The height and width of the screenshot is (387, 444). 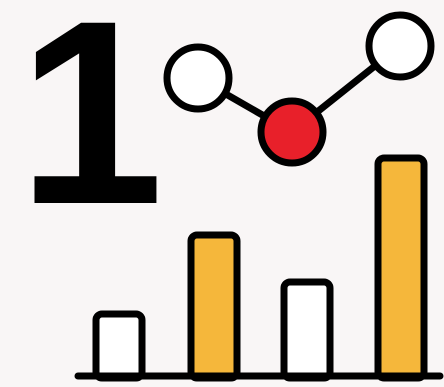 What do you see at coordinates (214, 306) in the screenshot?
I see `bar-2-highlighted` at bounding box center [214, 306].